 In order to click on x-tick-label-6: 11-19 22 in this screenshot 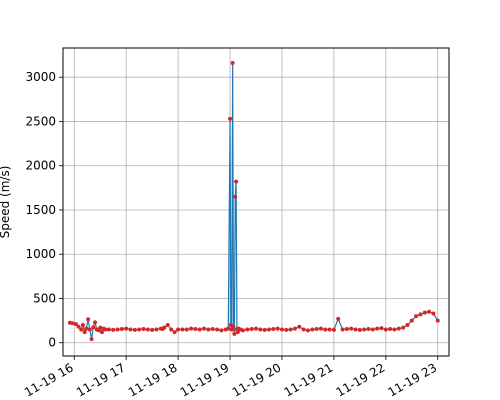, I will do `click(361, 379)`.